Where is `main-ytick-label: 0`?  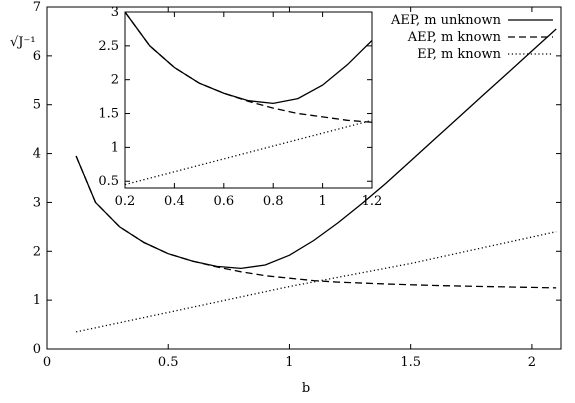 main-ytick-label: 0 is located at coordinates (37, 349).